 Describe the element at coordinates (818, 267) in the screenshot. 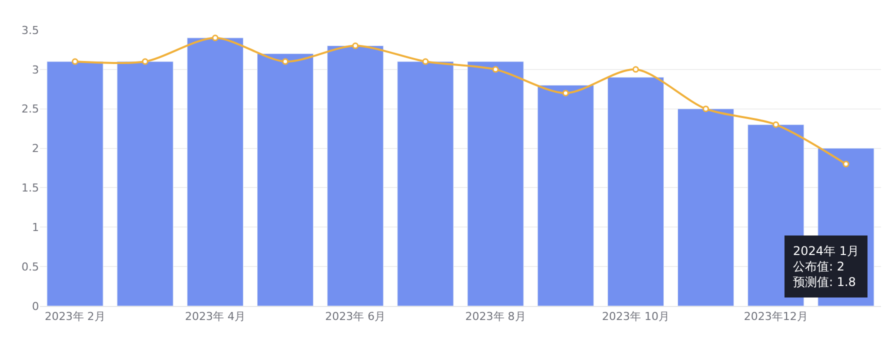

I see `annotation: 公布值: 2` at that location.